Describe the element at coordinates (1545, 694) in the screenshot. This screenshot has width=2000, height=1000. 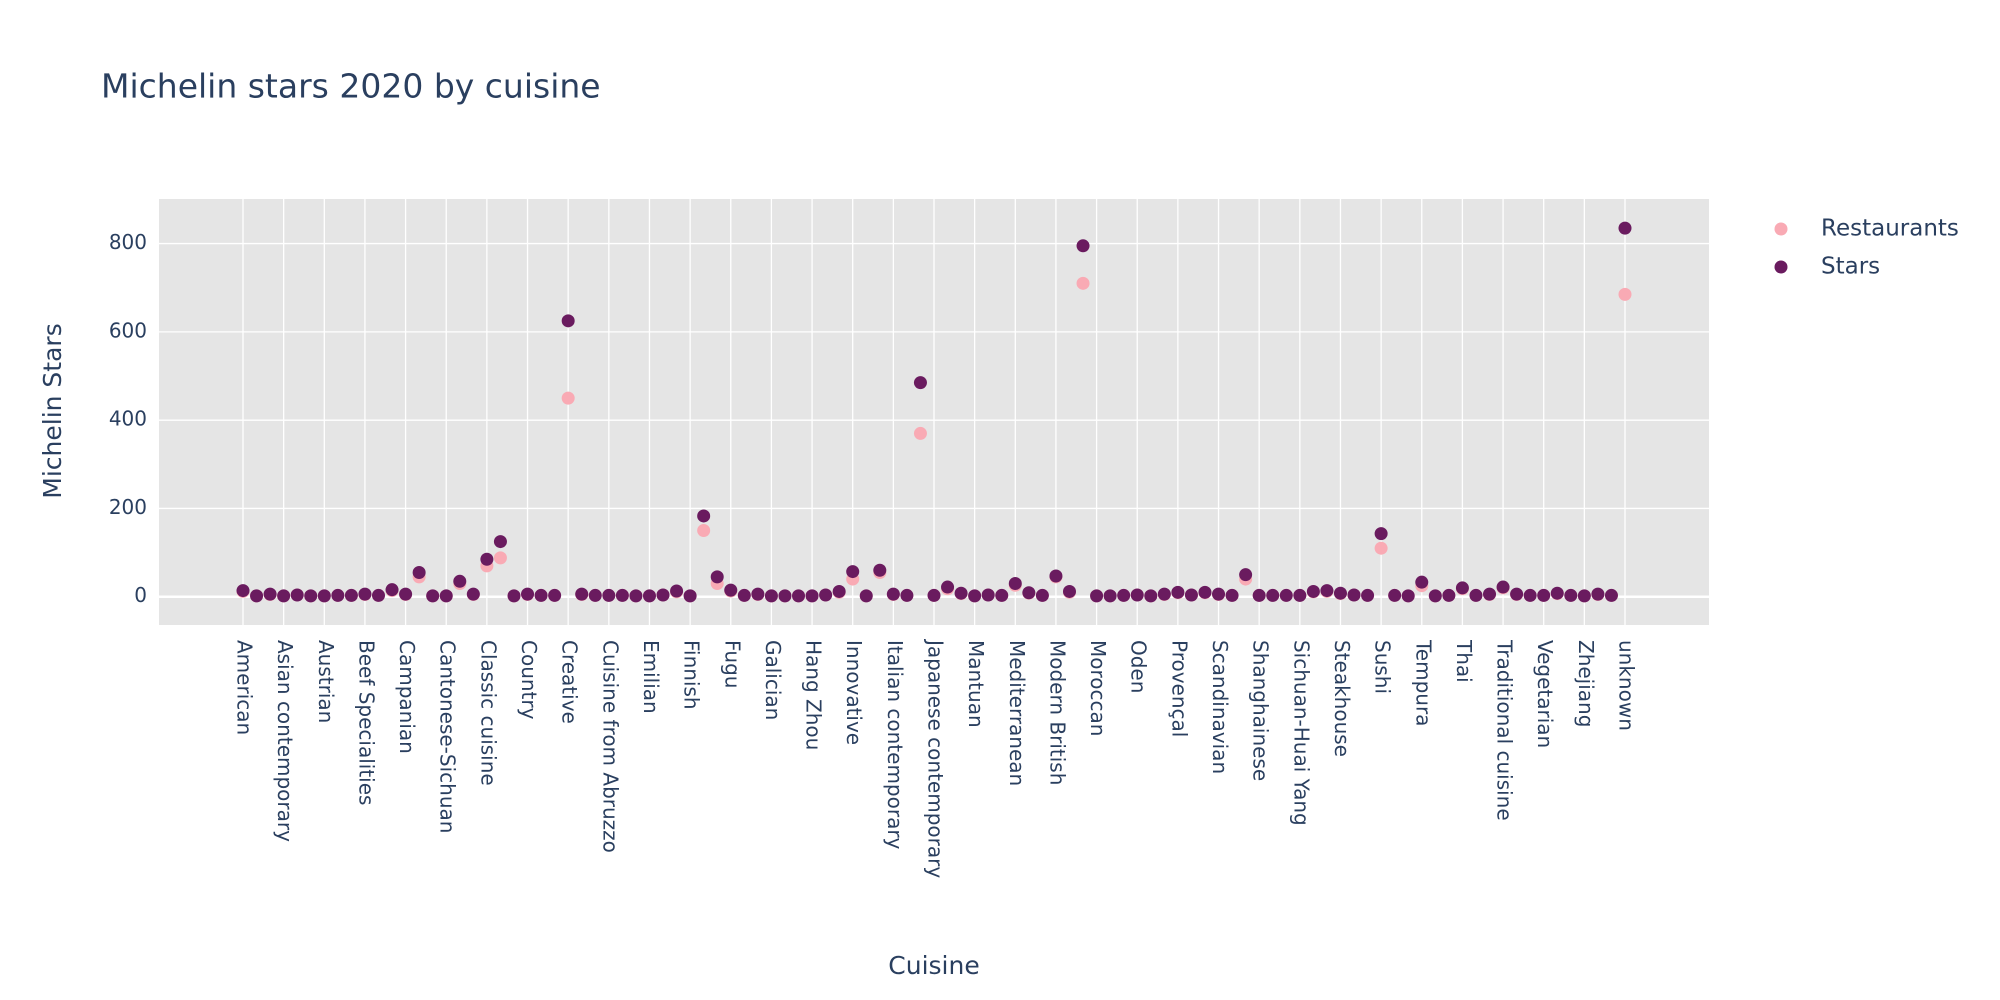
I see `x-tick-label: Vegetarian` at that location.